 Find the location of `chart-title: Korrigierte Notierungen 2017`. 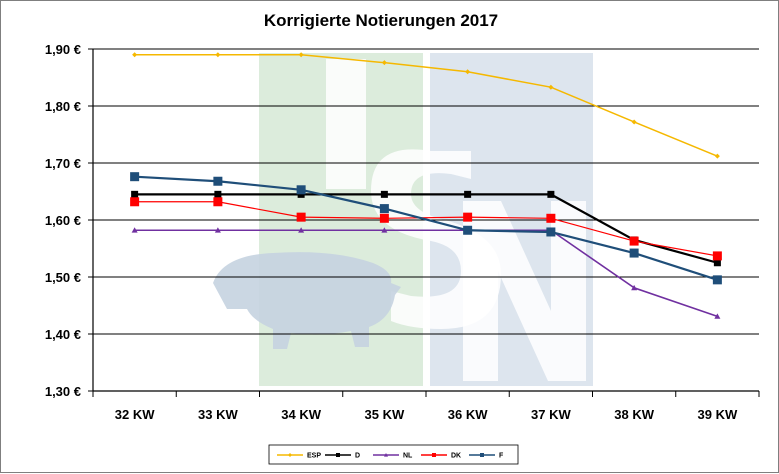

chart-title: Korrigierte Notierungen 2017 is located at coordinates (381, 20).